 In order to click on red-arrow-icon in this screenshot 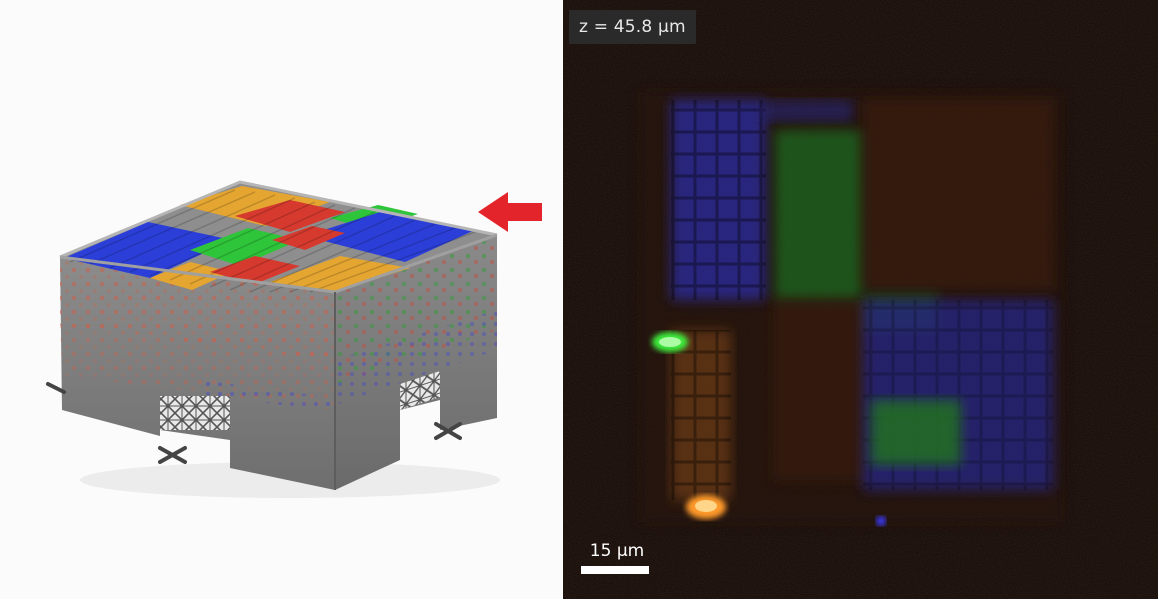, I will do `click(510, 212)`.